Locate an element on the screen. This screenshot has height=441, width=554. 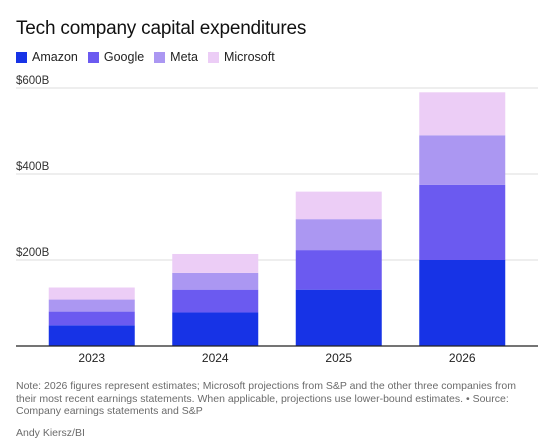
bar-amazon-2023 is located at coordinates (91, 335).